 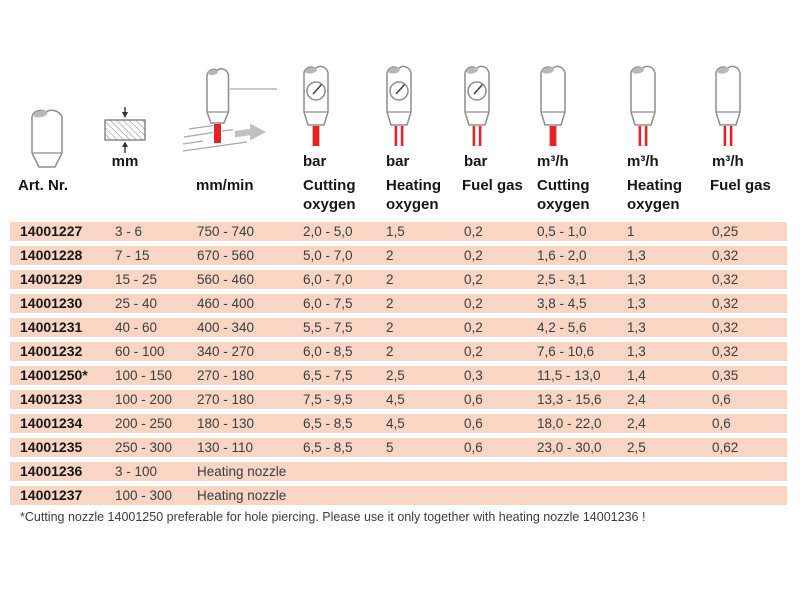 I want to click on cell: 2,5, so click(x=636, y=447).